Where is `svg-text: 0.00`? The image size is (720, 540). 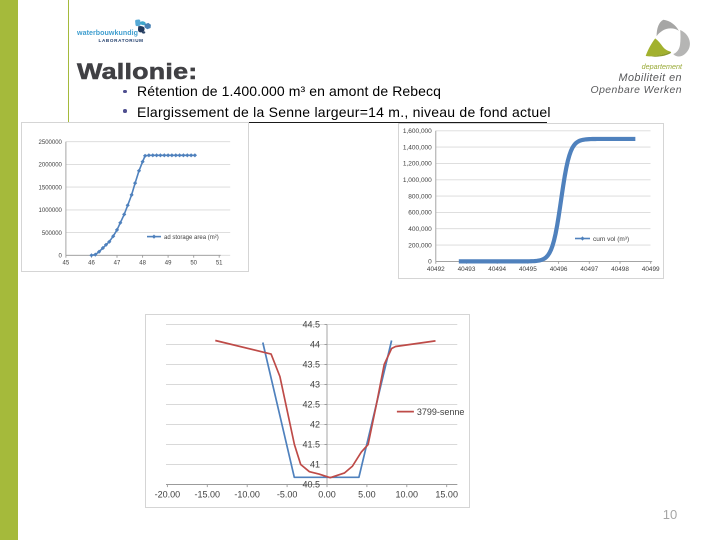 svg-text: 0.00 is located at coordinates (327, 495).